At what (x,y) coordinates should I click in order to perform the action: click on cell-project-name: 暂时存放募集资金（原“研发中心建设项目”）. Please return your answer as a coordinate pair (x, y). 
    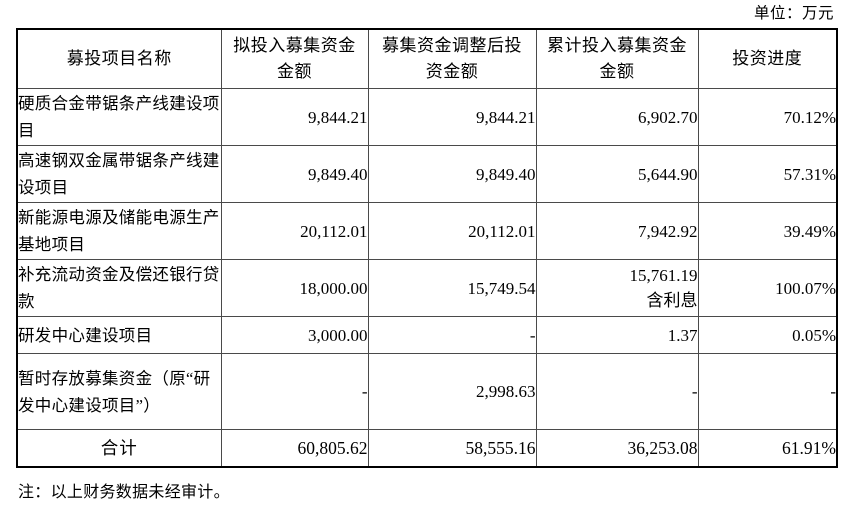
    Looking at the image, I should click on (119, 391).